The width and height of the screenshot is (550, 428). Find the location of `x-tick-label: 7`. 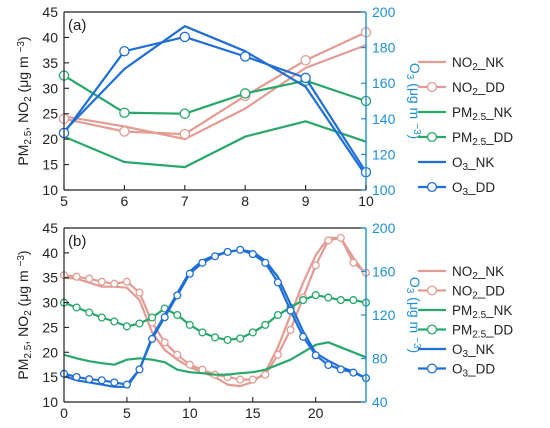

x-tick-label: 7 is located at coordinates (185, 201).